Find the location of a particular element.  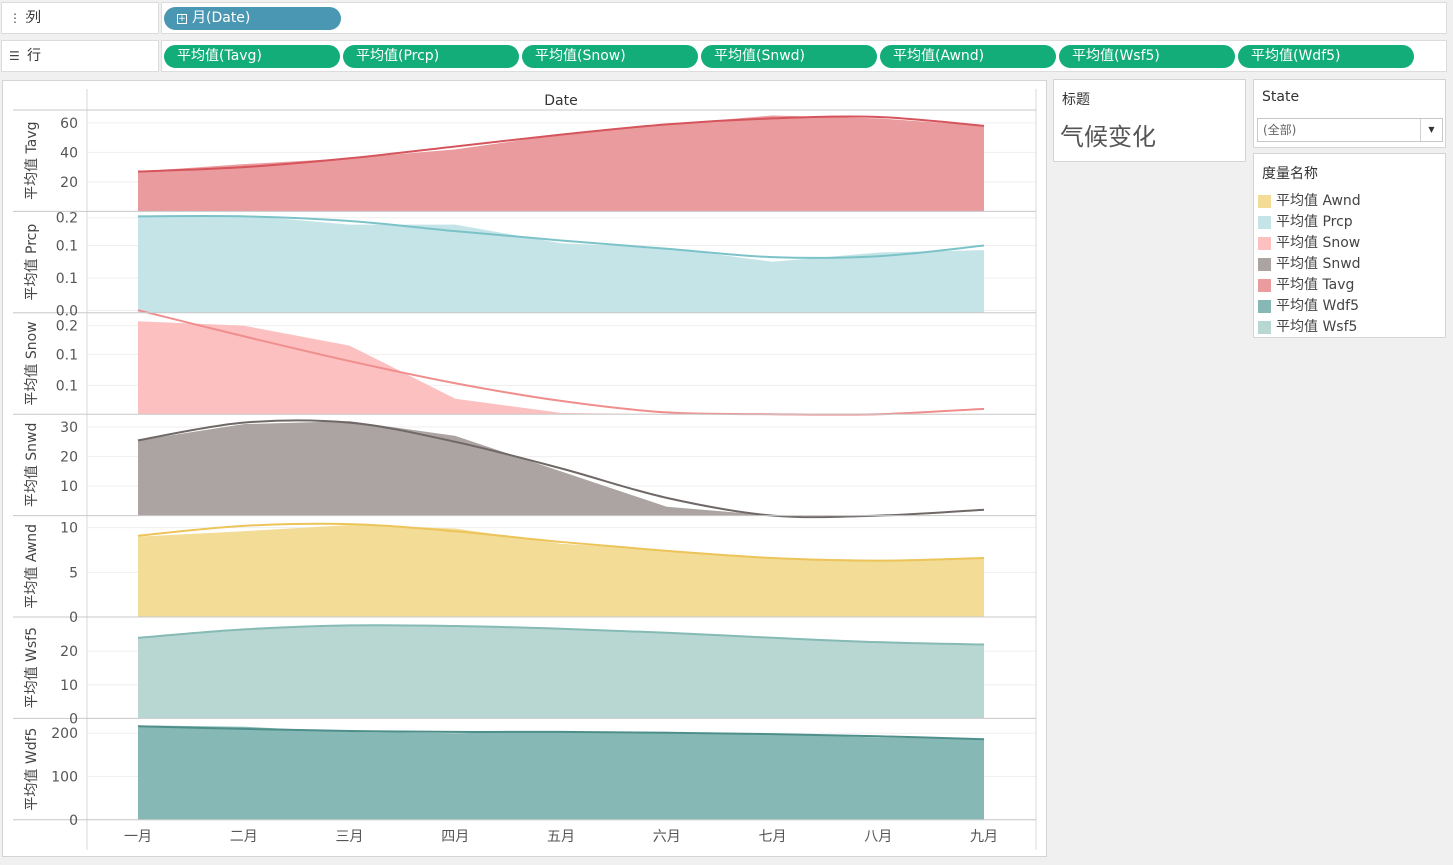

pill-avg-snow: 平均值(Snow) is located at coordinates (610, 56).